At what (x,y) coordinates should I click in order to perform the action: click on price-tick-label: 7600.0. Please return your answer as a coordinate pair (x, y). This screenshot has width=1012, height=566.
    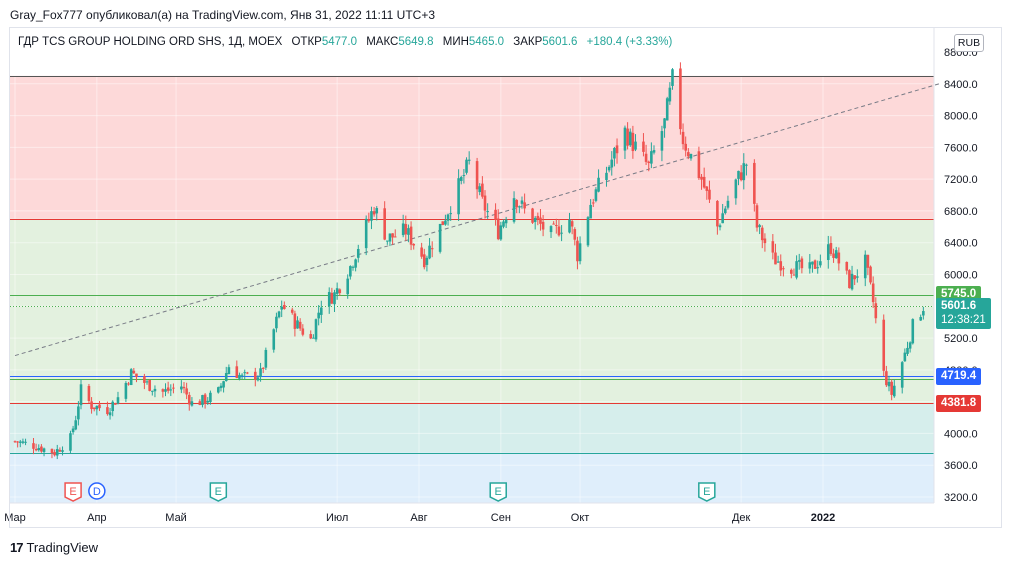
    Looking at the image, I should click on (961, 148).